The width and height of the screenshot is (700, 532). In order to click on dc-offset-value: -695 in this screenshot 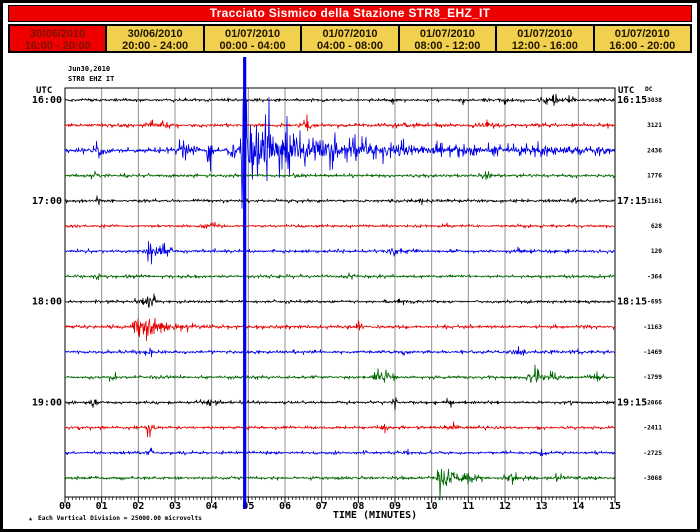, I will do `click(654, 302)`.